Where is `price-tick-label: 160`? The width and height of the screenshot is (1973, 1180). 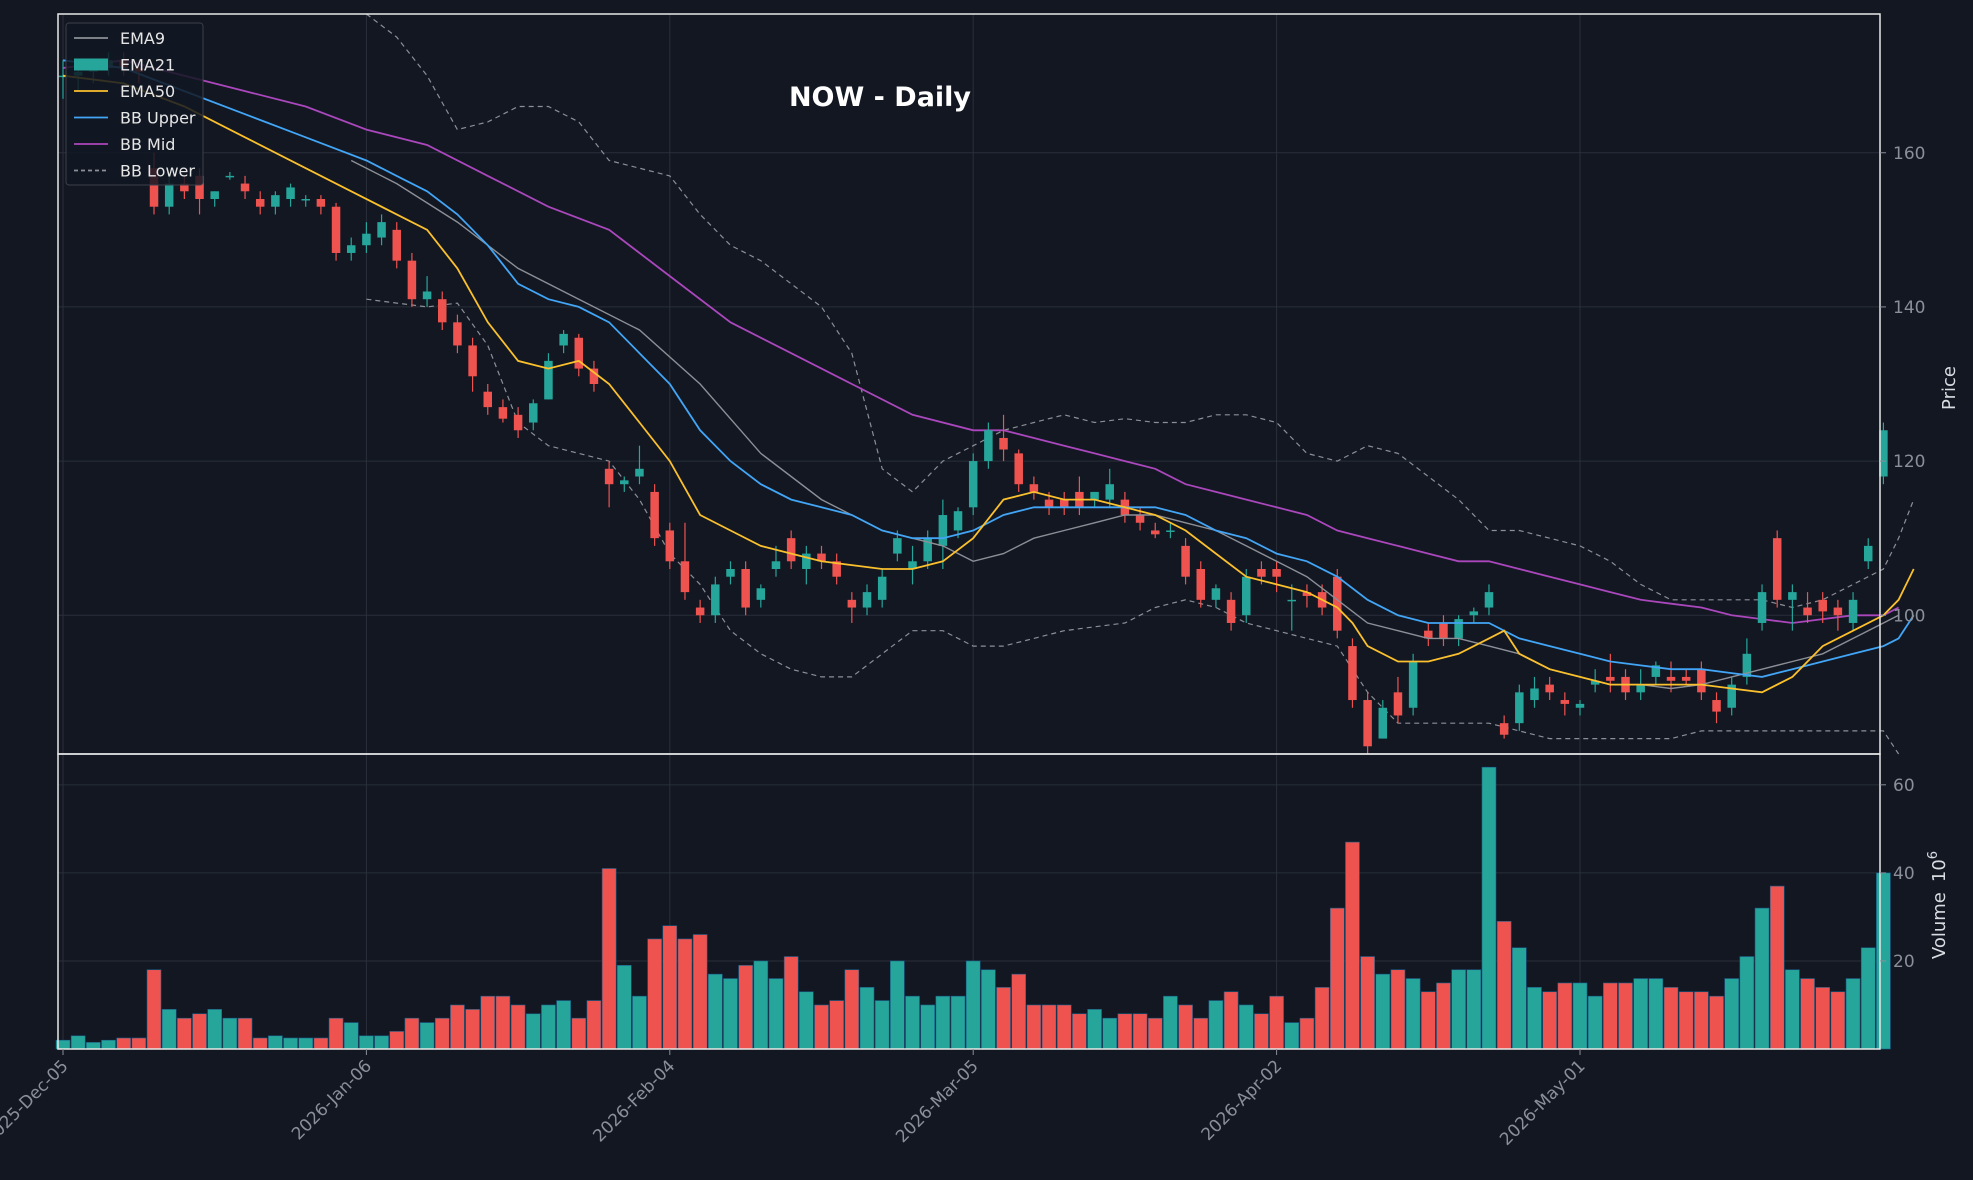
price-tick-label: 160 is located at coordinates (1909, 154).